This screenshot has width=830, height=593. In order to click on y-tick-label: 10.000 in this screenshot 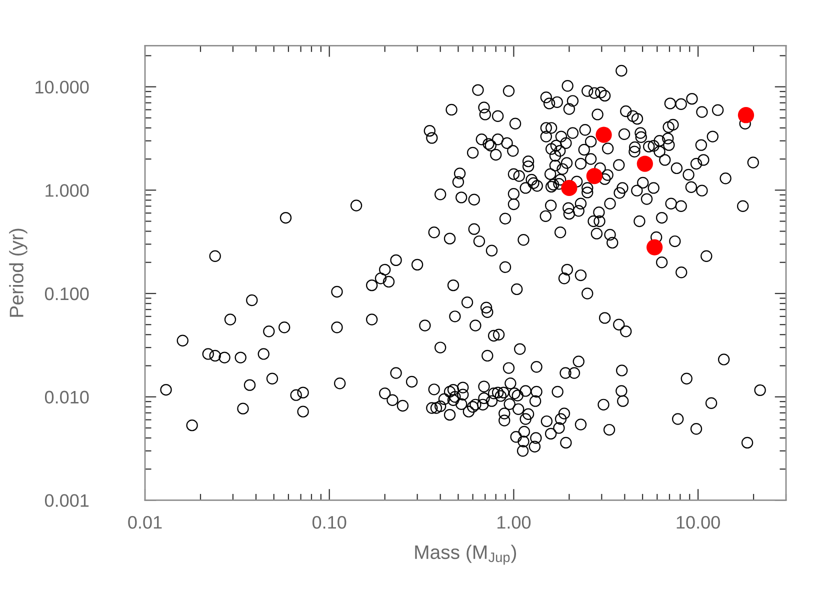, I will do `click(62, 87)`.